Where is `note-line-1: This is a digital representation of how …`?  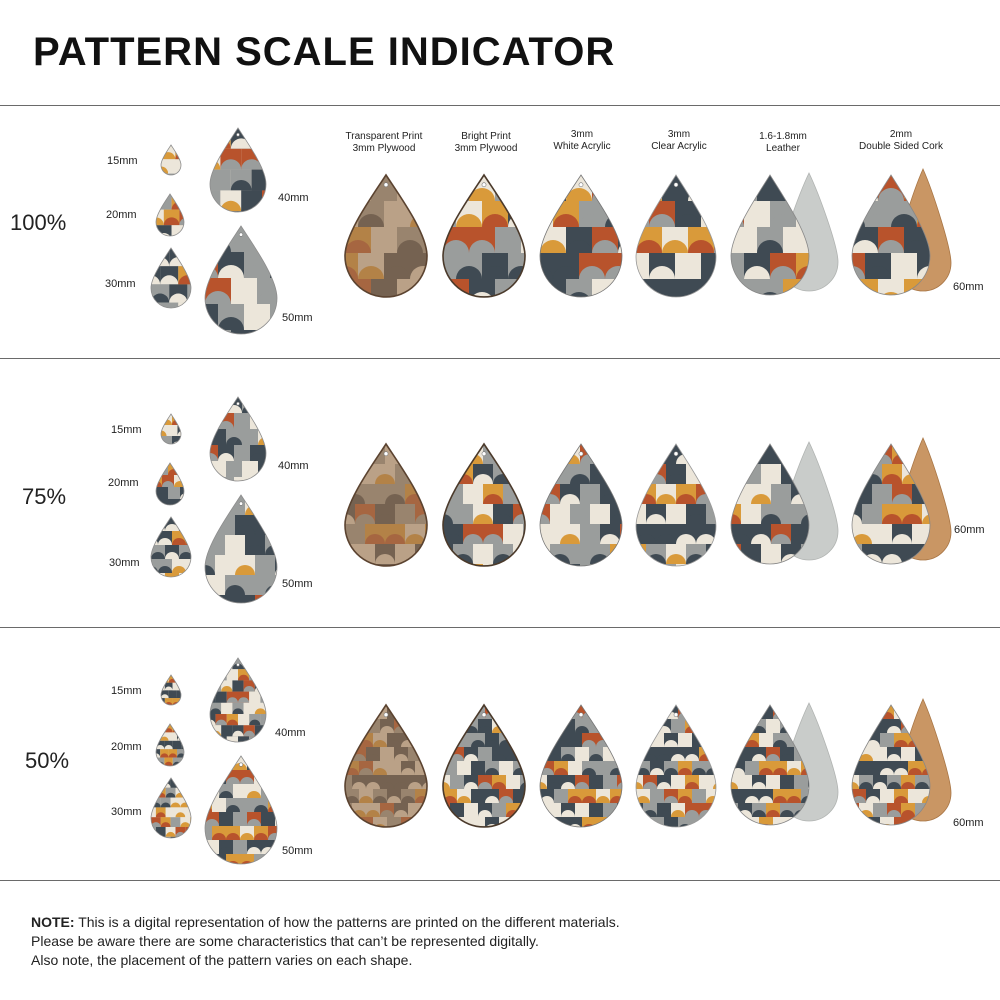 note-line-1: This is a digital representation of how … is located at coordinates (349, 922).